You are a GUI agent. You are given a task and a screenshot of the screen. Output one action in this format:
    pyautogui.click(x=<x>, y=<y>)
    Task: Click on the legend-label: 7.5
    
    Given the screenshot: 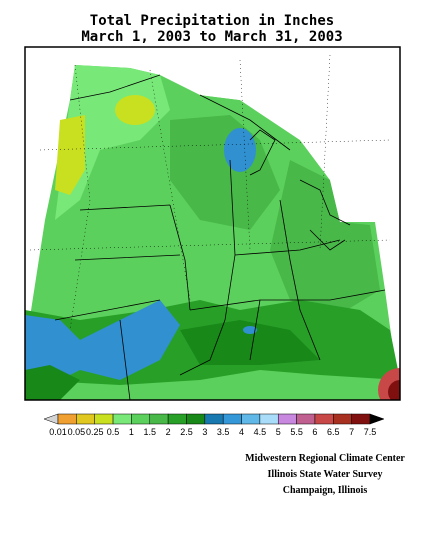 What is the action you would take?
    pyautogui.click(x=370, y=432)
    